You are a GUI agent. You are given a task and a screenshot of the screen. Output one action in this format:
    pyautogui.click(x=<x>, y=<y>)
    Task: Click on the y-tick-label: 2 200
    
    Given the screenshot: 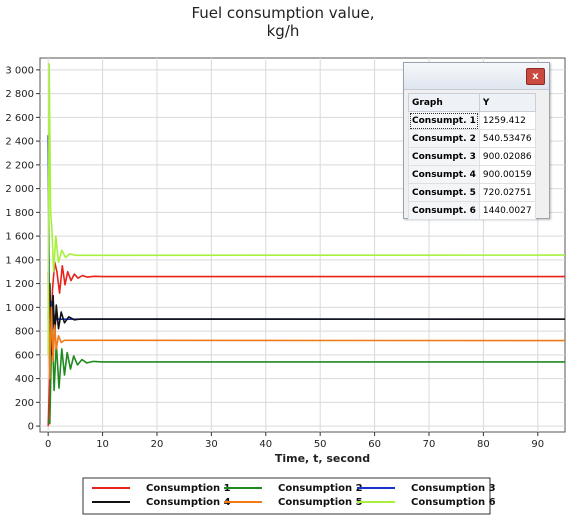 What is the action you would take?
    pyautogui.click(x=19, y=165)
    